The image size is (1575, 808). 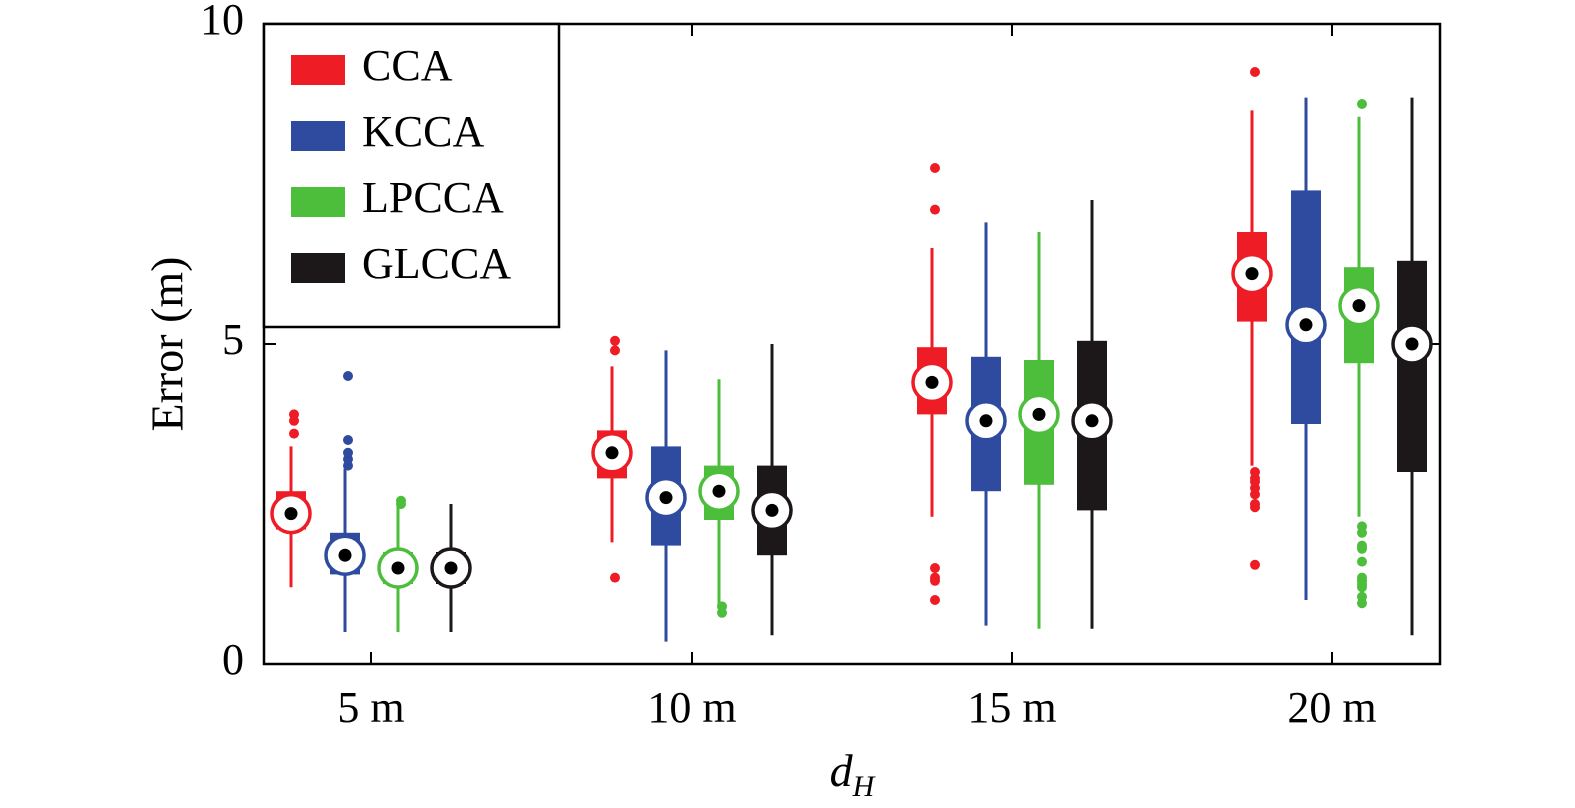 I want to click on legend-swatch-lpcca, so click(x=318, y=202).